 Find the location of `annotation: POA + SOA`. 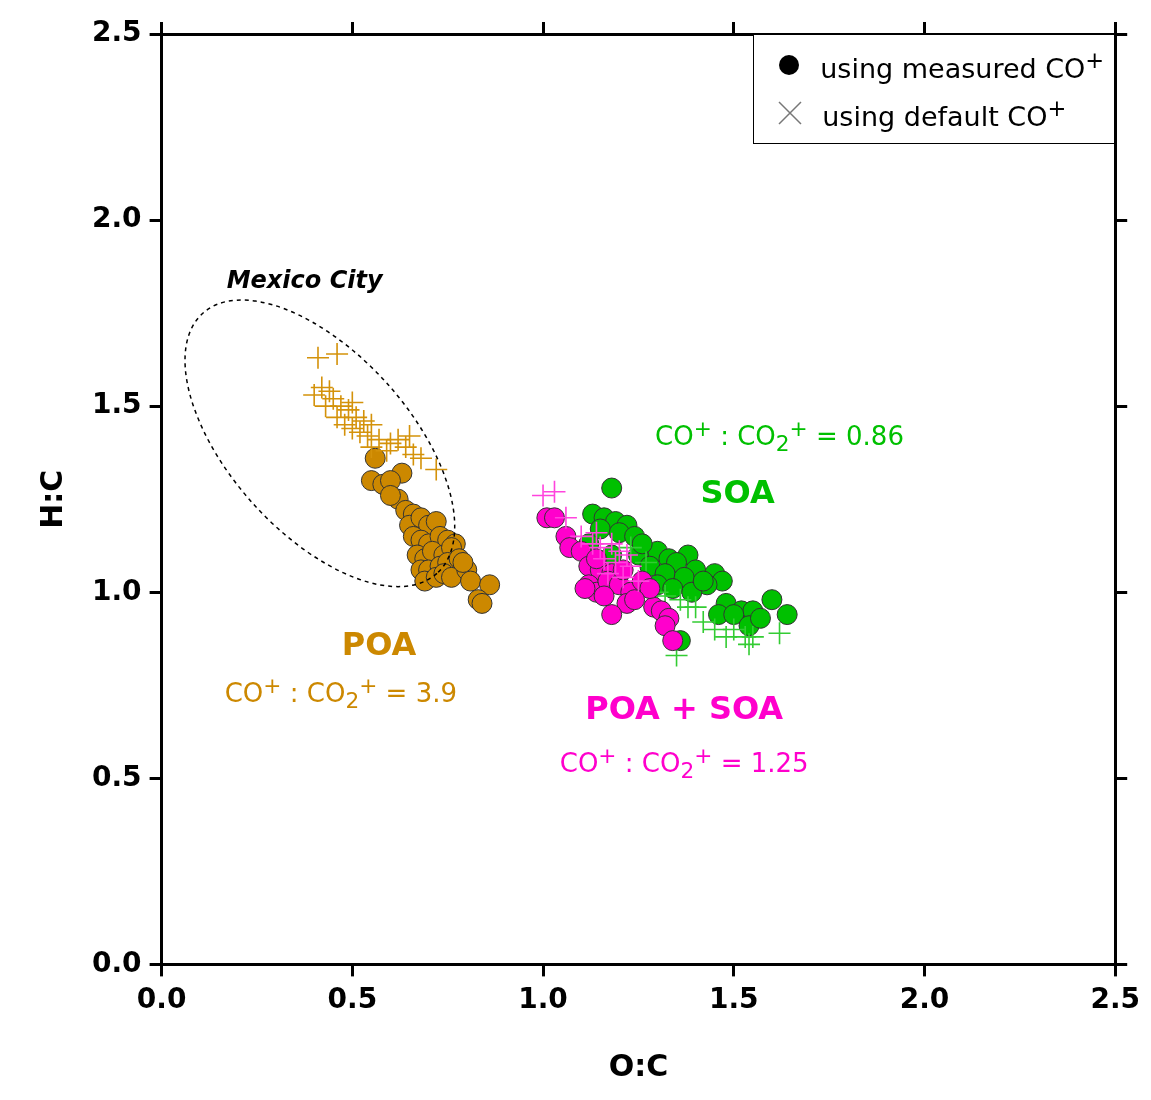

annotation: POA + SOA is located at coordinates (684, 707).